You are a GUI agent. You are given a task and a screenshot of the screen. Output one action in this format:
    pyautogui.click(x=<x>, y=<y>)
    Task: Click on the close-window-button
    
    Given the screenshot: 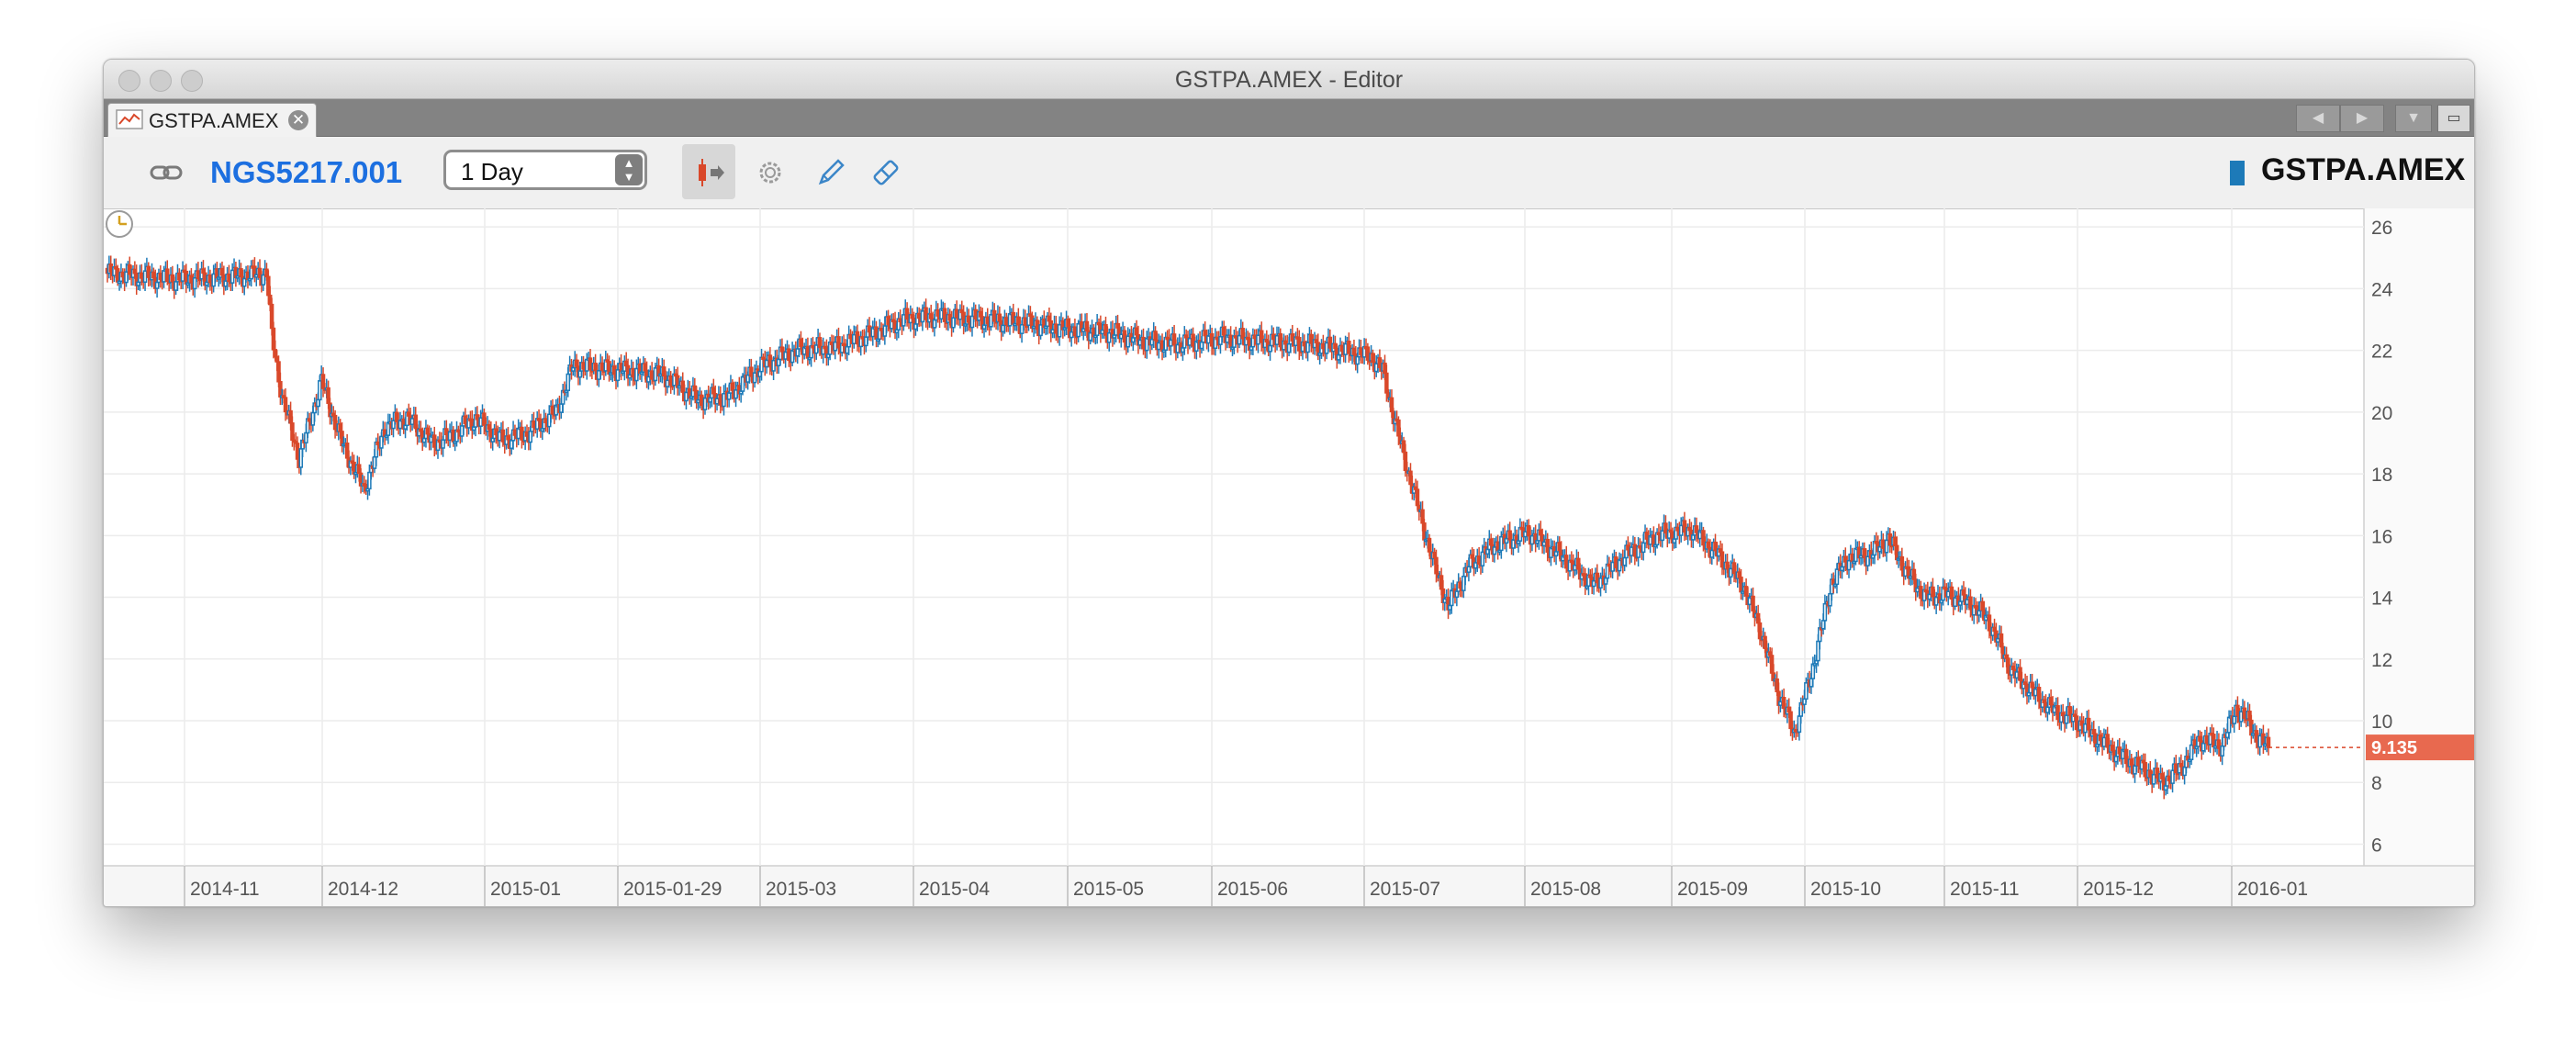 What is the action you would take?
    pyautogui.click(x=129, y=81)
    